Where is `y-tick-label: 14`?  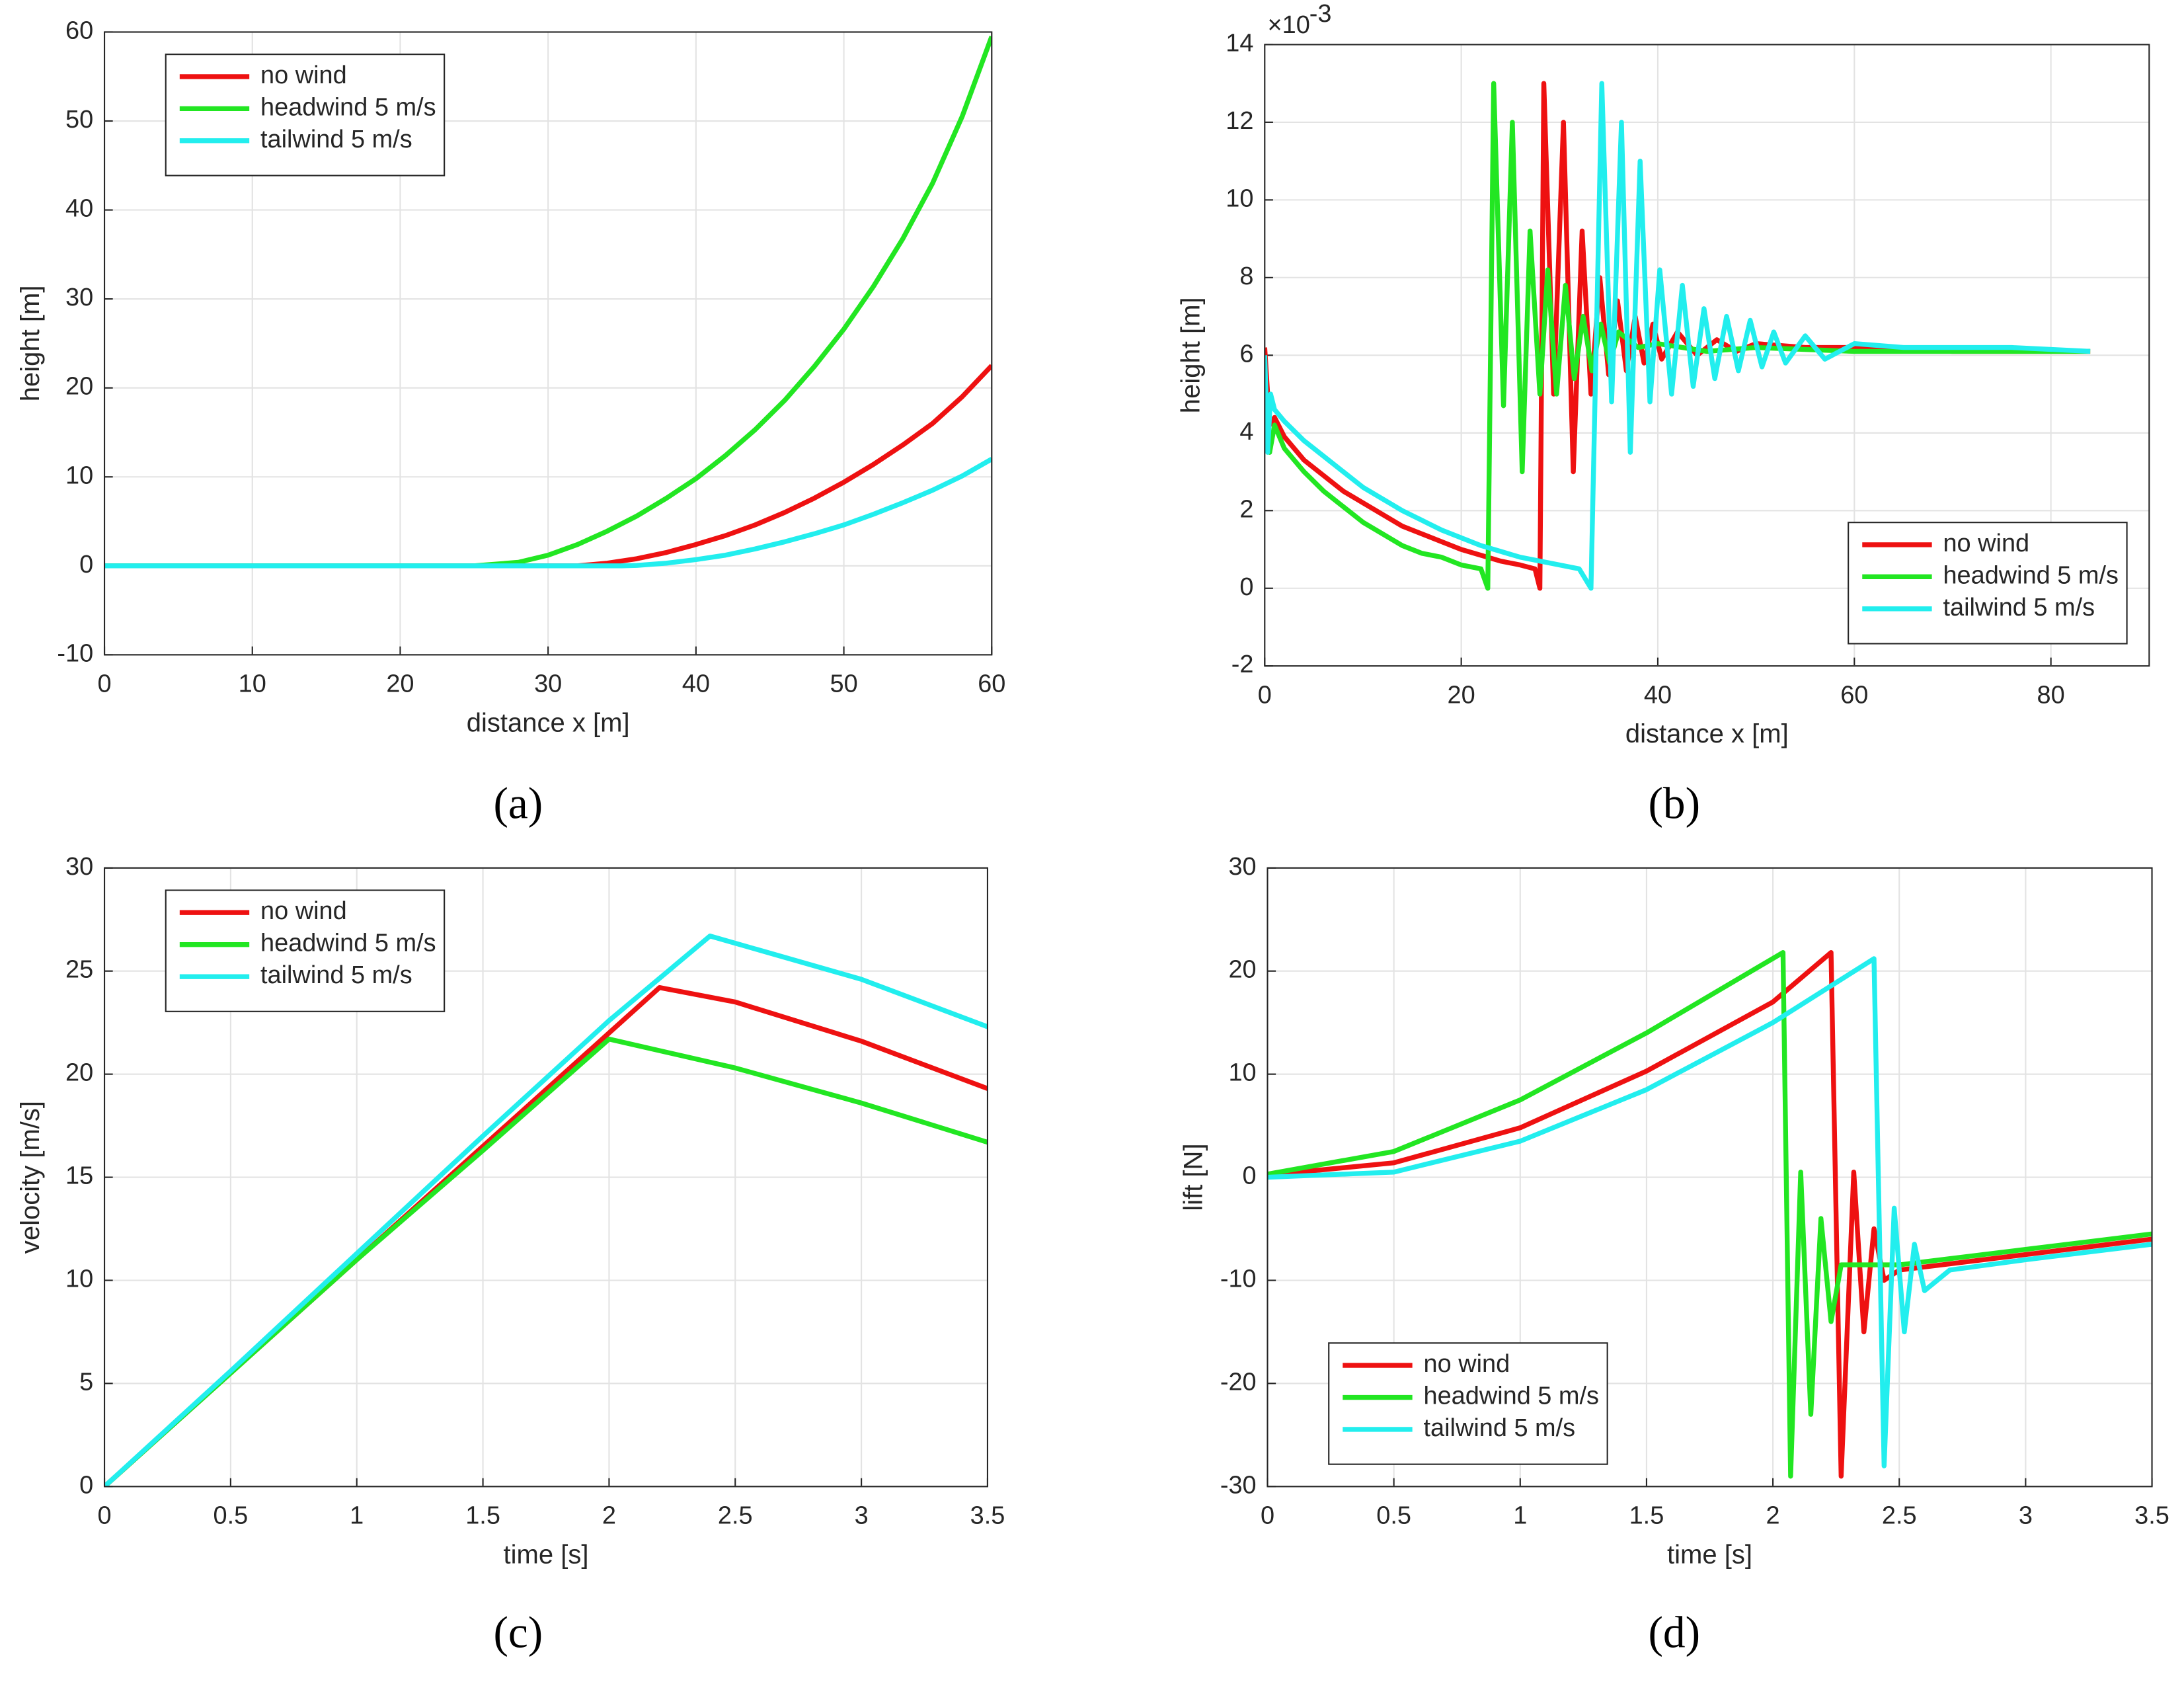 y-tick-label: 14 is located at coordinates (1239, 43).